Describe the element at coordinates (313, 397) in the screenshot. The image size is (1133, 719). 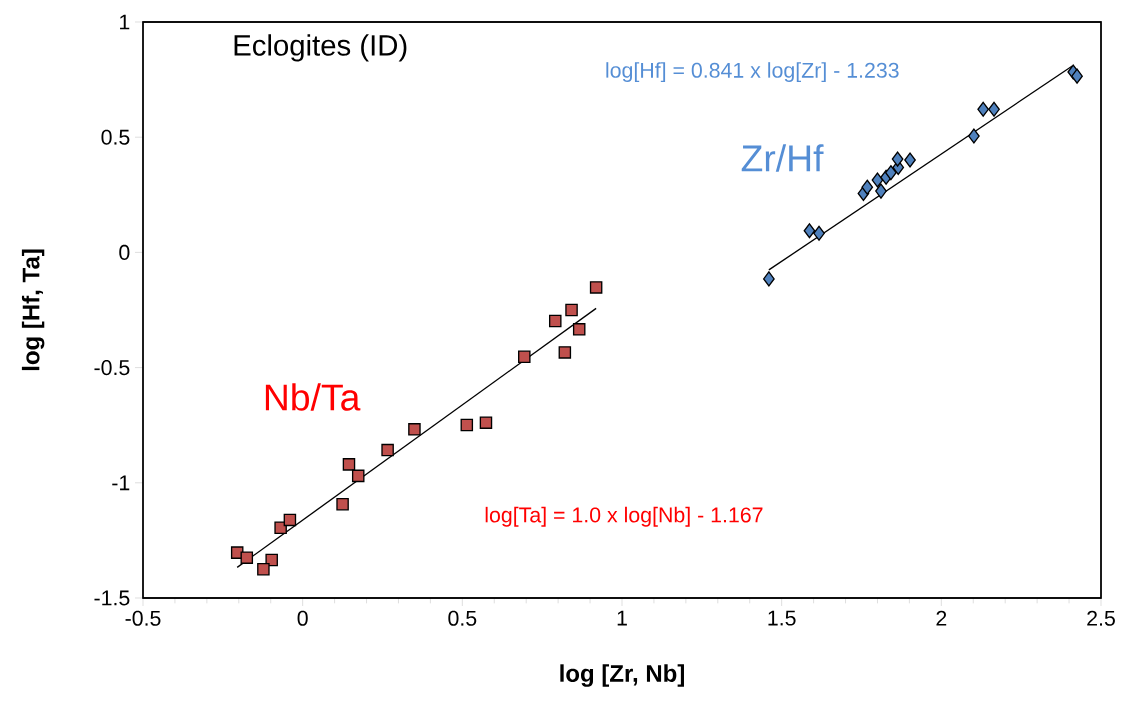
I see `series-label: Nb/Ta` at that location.